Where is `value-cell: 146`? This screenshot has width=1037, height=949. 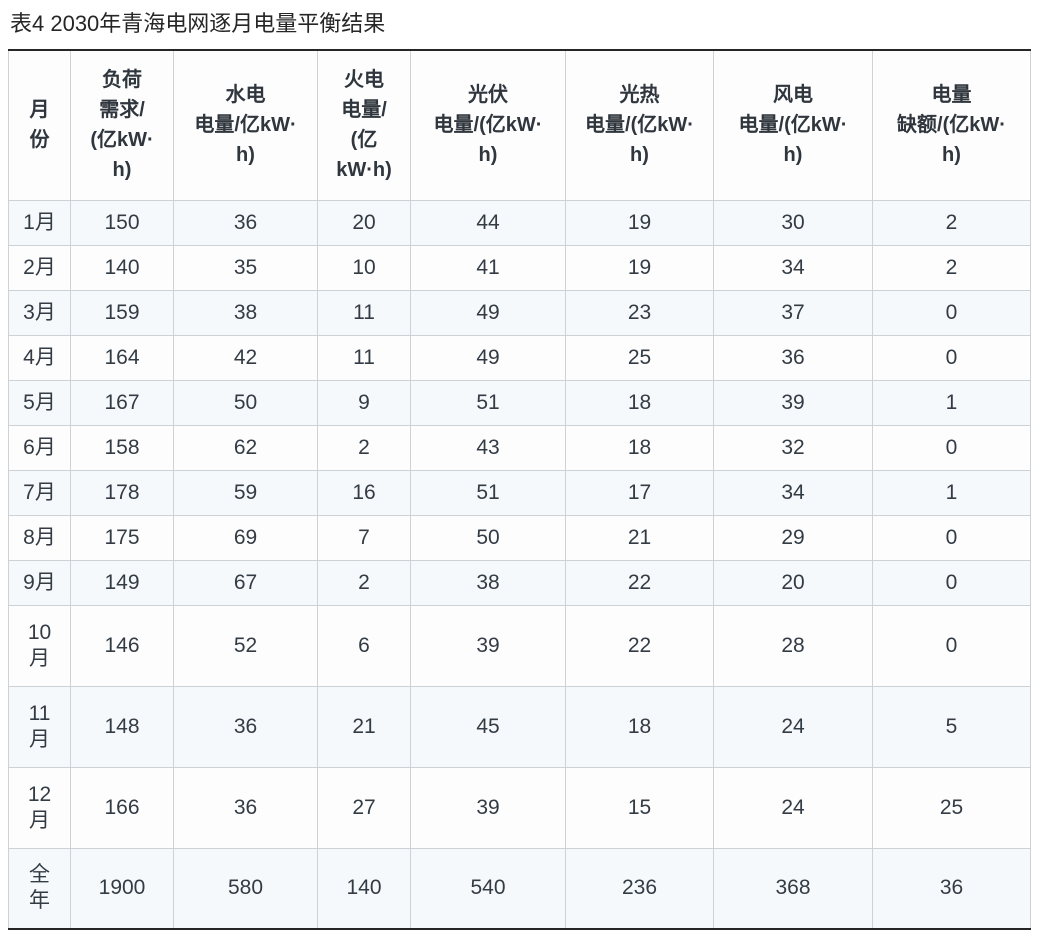 value-cell: 146 is located at coordinates (122, 645).